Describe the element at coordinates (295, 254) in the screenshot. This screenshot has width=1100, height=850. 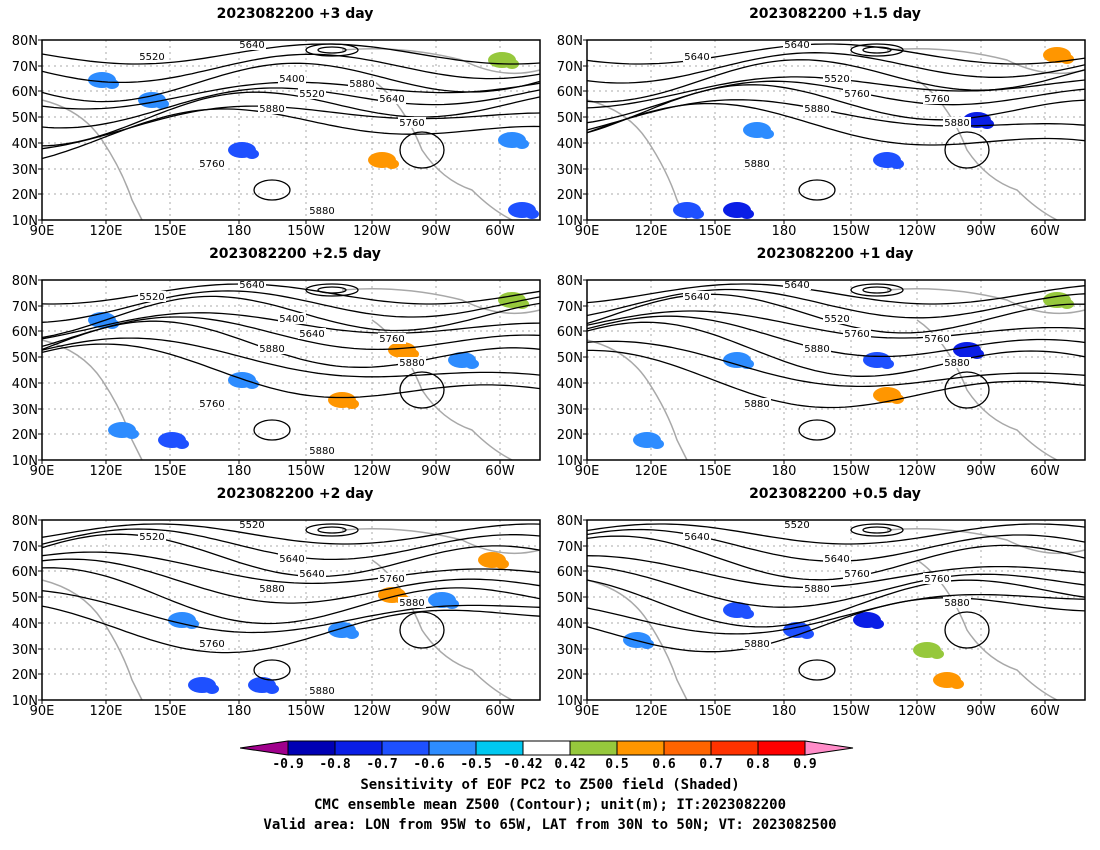
I see `panel-title: 2023082200 +2.5 day` at that location.